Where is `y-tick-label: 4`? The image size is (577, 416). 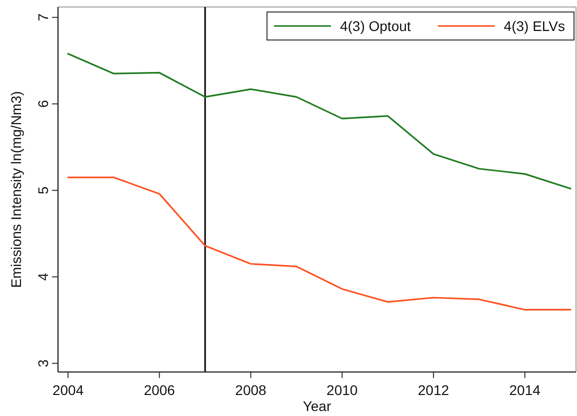
y-tick-label: 4 is located at coordinates (42, 276).